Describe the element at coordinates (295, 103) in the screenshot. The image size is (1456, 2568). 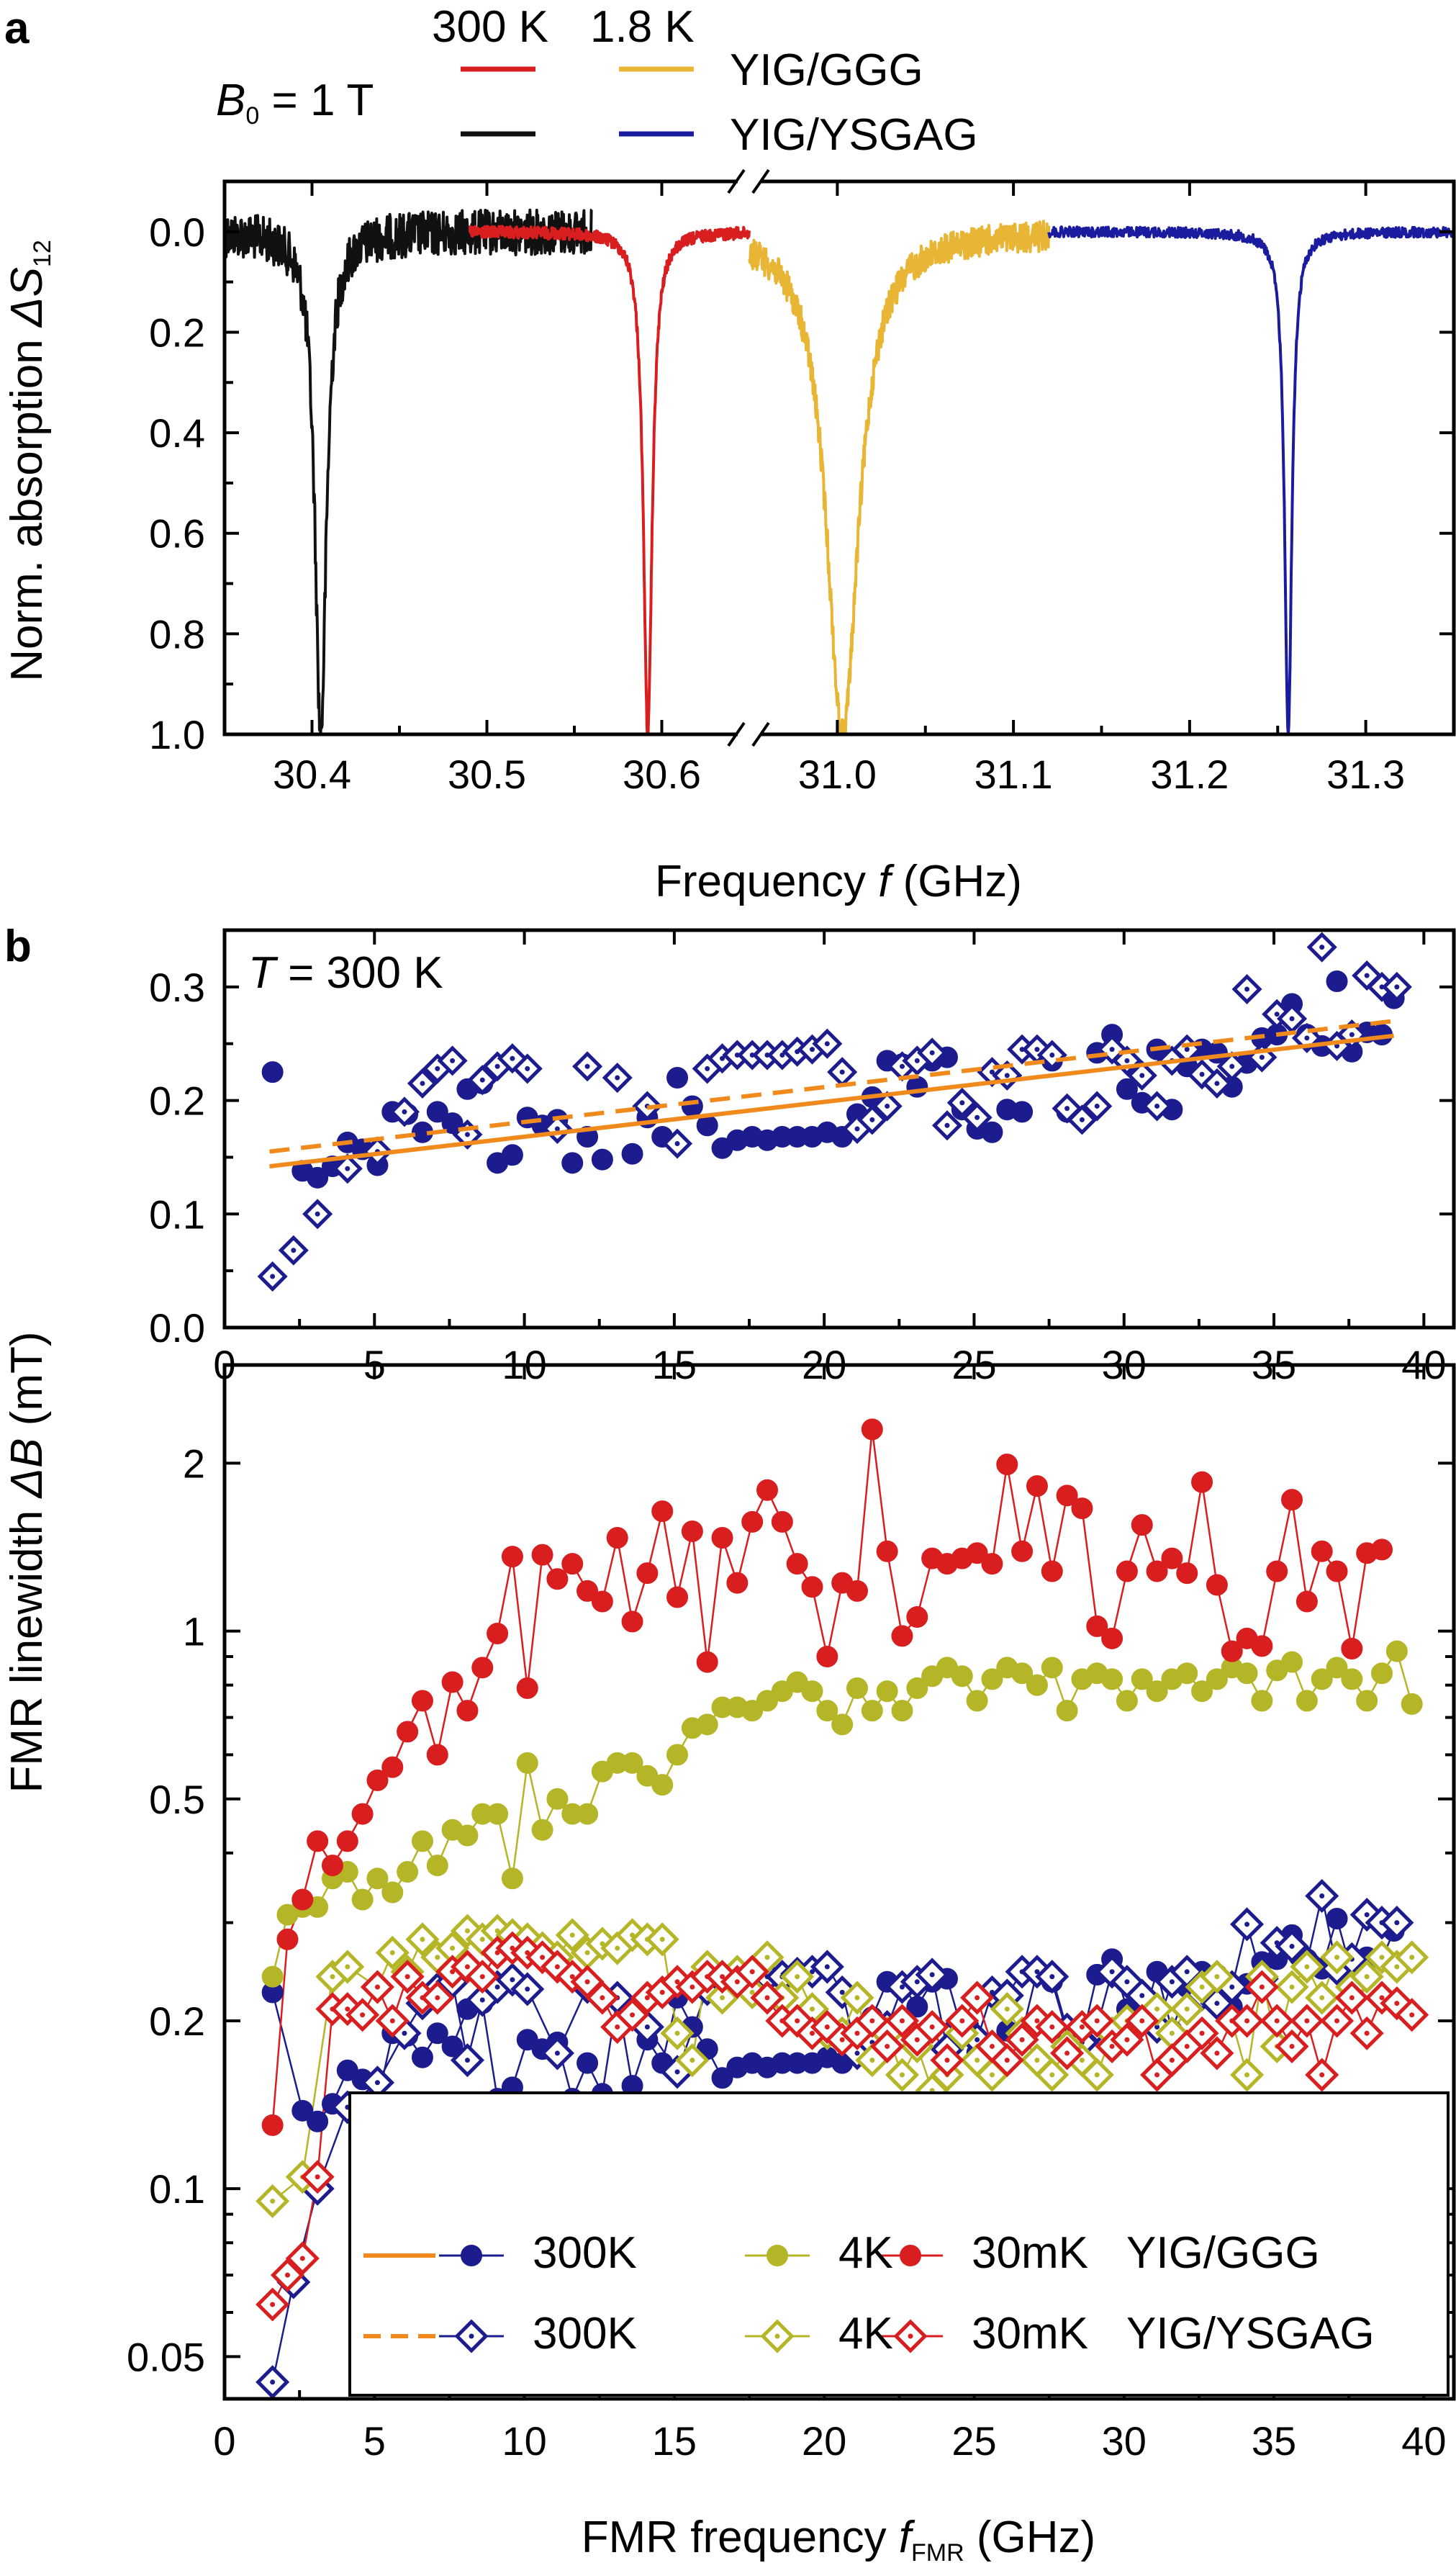
I see `field-annotation: B0 = 1 T` at that location.